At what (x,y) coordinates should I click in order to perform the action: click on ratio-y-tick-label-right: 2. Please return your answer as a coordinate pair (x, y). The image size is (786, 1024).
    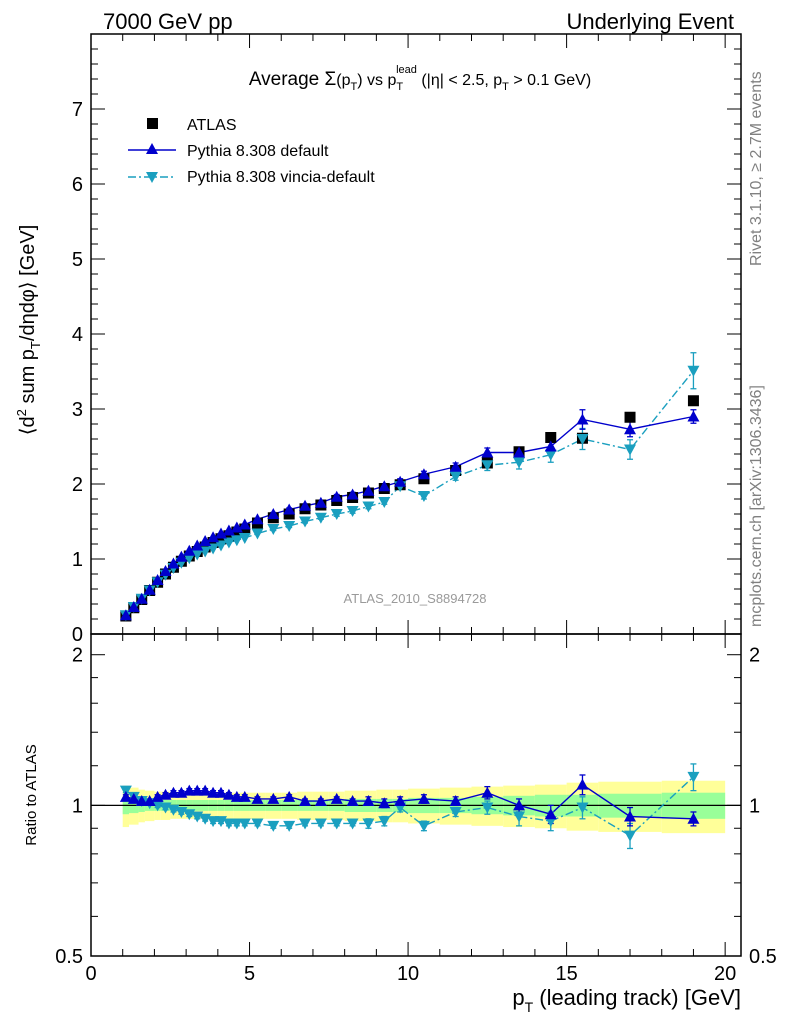
    Looking at the image, I should click on (754, 656).